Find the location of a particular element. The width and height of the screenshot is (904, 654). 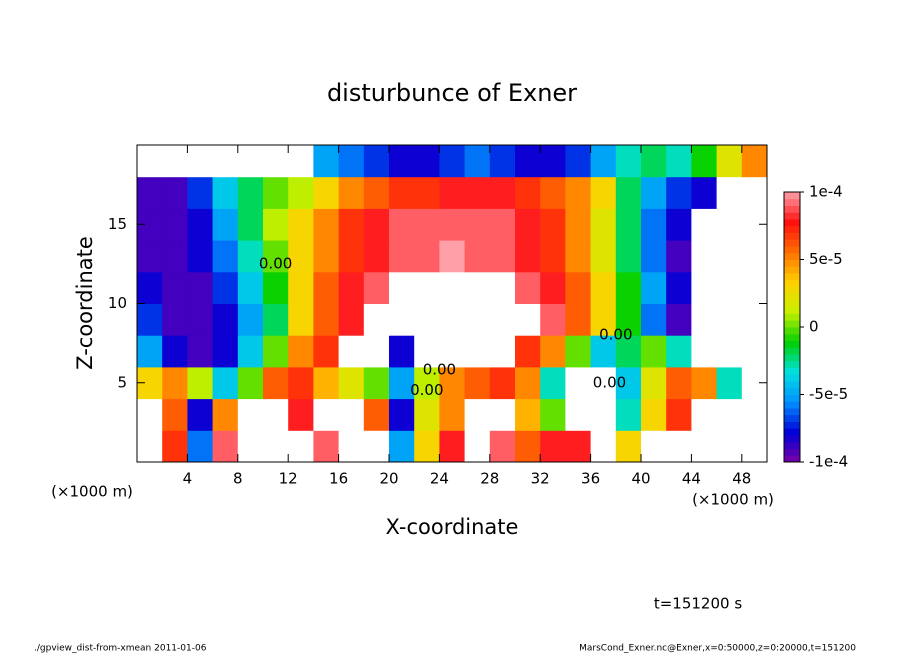

chart-title: disturbunce of Exner is located at coordinates (452, 93).